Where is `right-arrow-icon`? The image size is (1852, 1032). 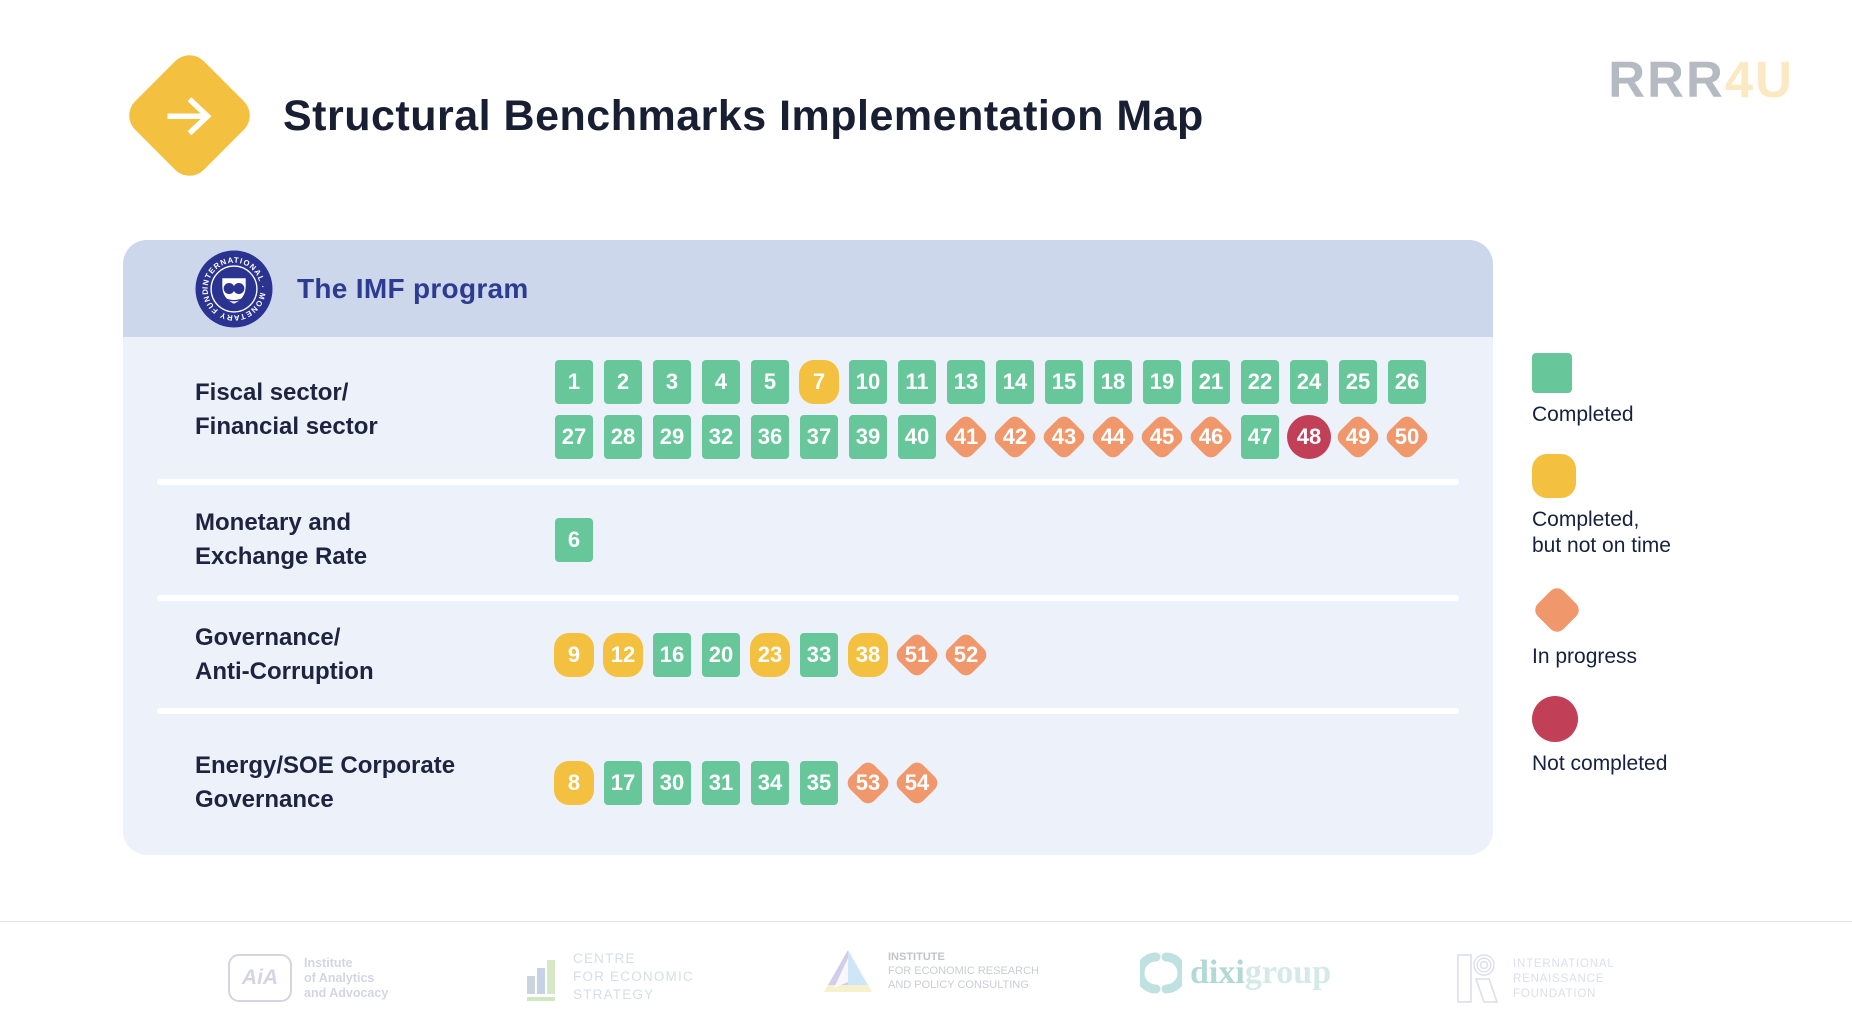 right-arrow-icon is located at coordinates (190, 116).